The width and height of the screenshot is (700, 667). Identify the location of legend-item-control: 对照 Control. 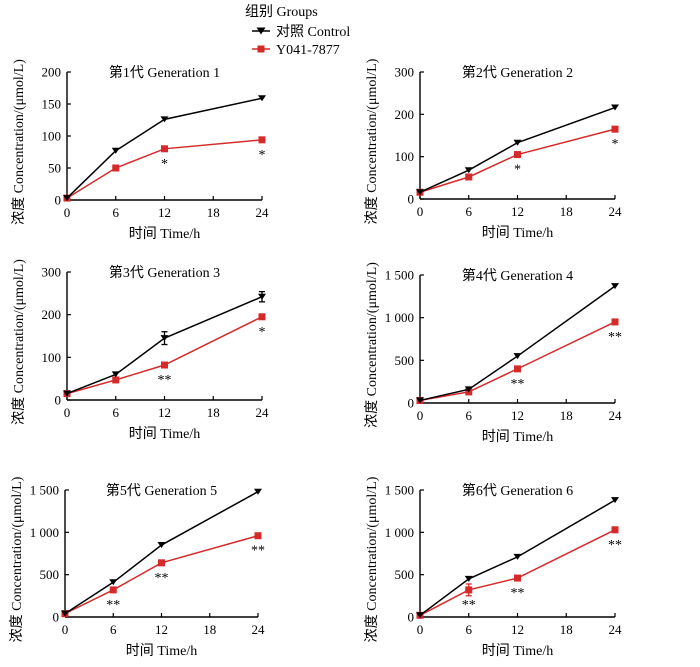
(301, 32).